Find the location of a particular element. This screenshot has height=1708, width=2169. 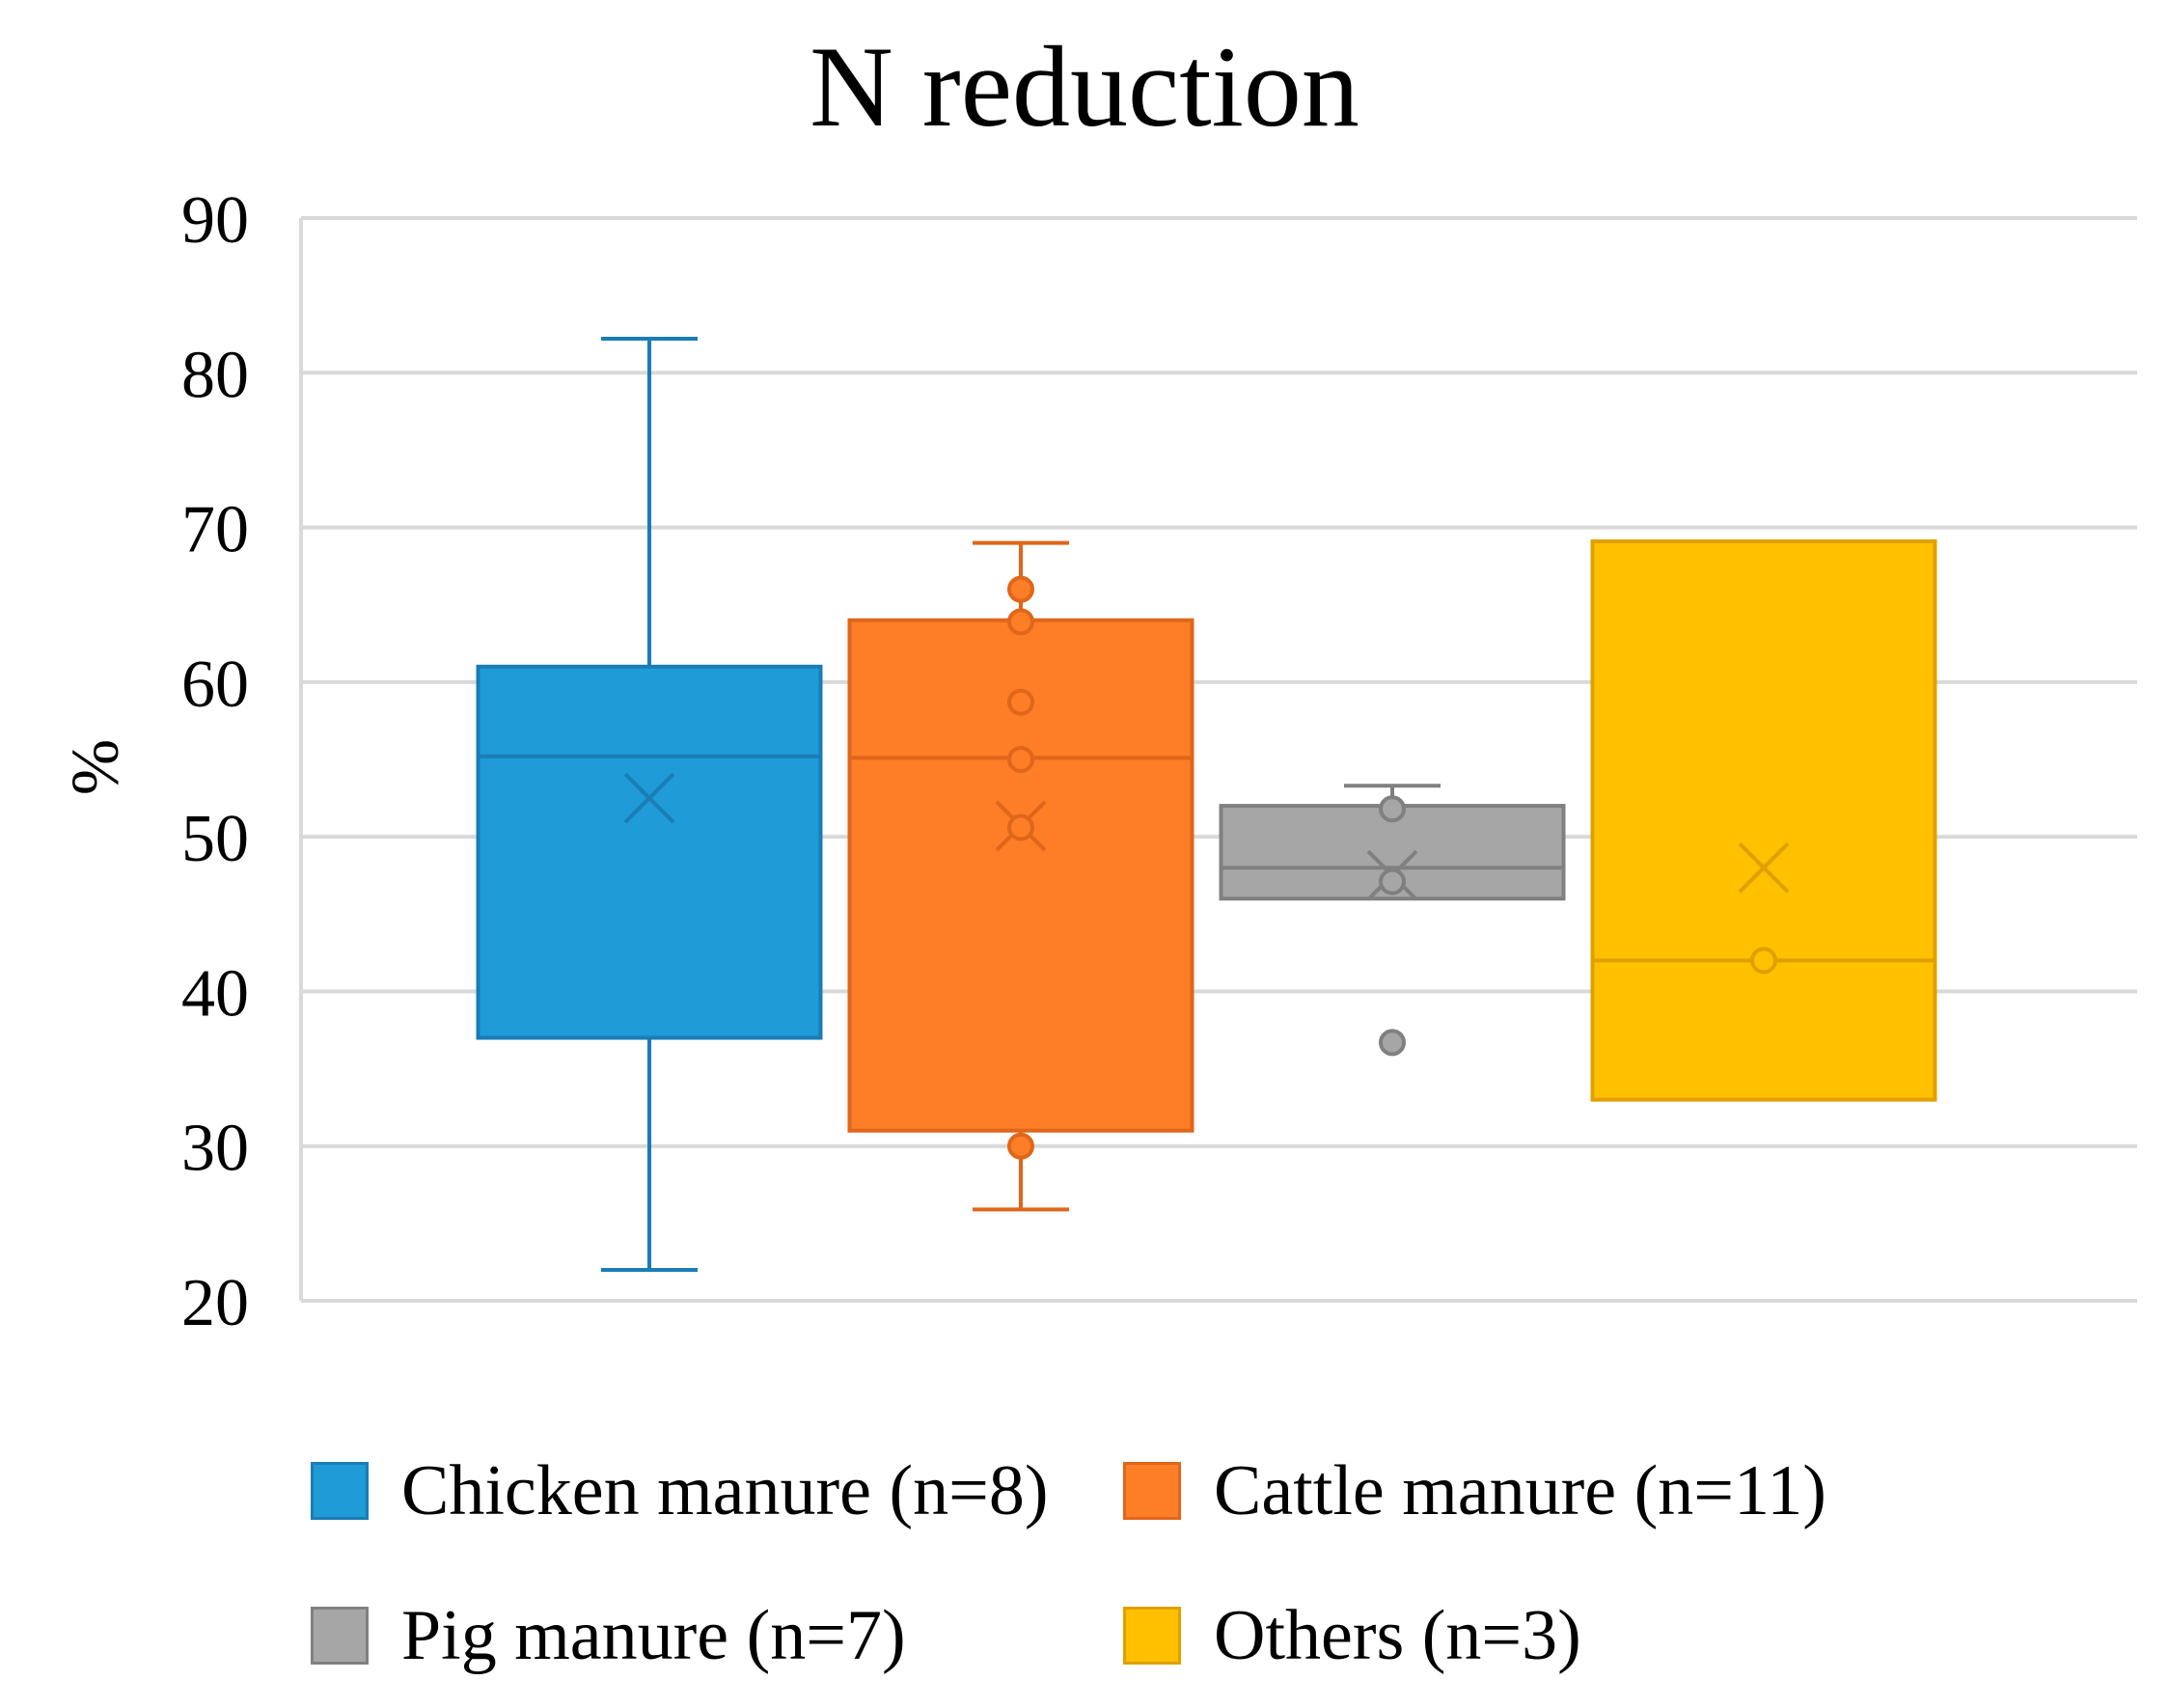

box-cattle is located at coordinates (1020, 876).